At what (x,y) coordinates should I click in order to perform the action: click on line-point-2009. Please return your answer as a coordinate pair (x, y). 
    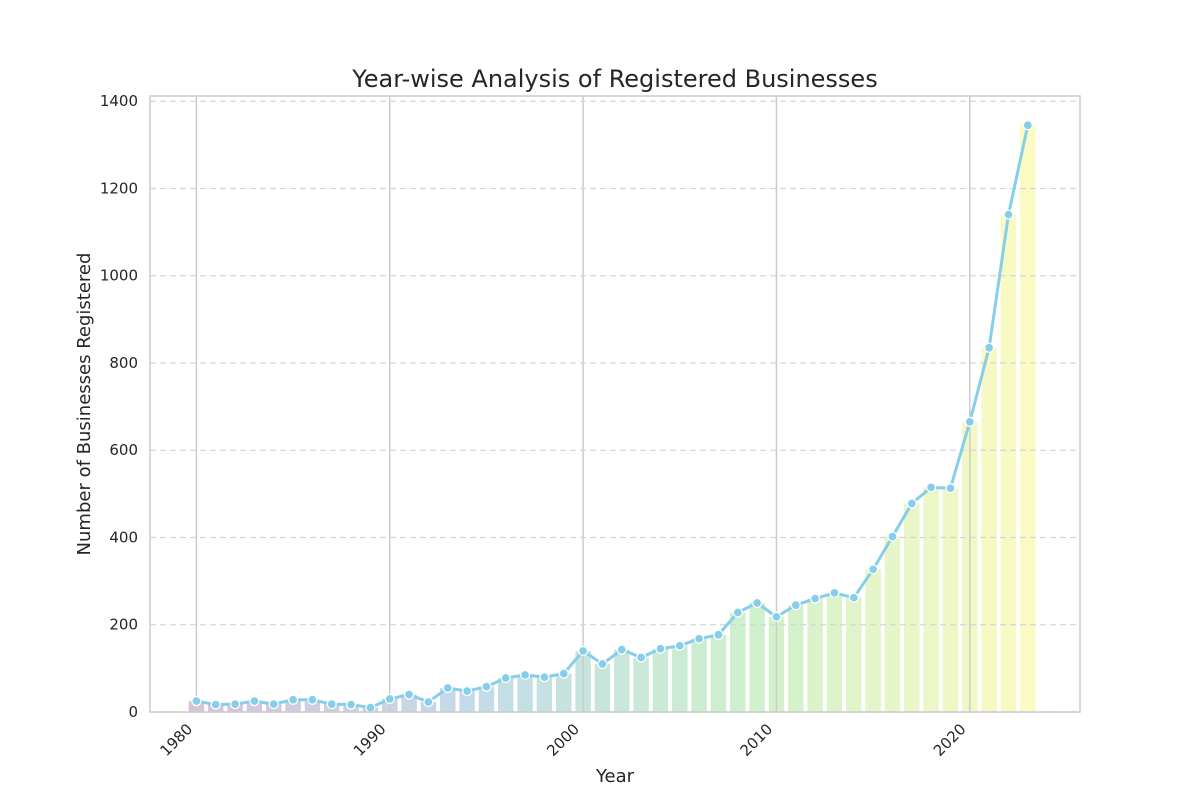
    Looking at the image, I should click on (757, 603).